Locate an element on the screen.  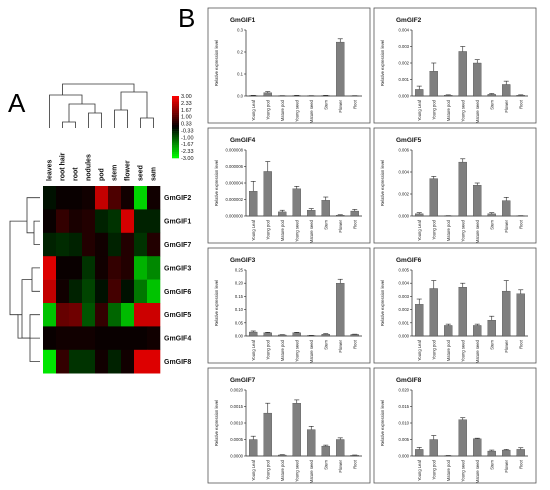
y-tick-label: 0.006 is located at coordinates (404, 150).